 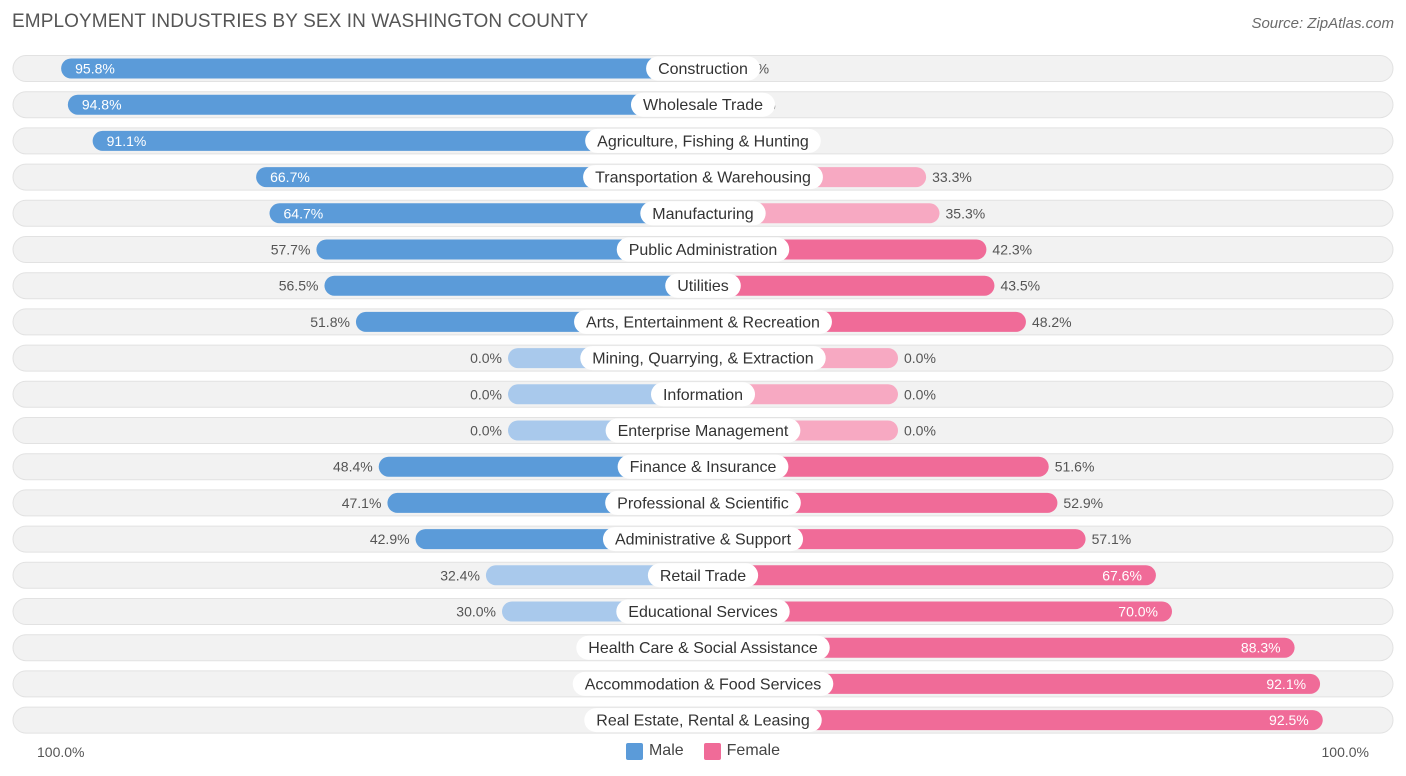 I want to click on category-label-accommodation-food-services: Accommodation & Food Services, so click(x=703, y=684).